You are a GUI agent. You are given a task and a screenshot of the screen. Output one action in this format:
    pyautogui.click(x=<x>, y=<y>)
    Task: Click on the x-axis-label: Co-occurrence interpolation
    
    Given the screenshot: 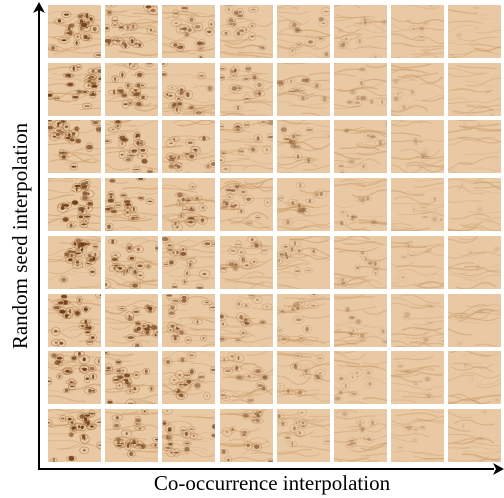 What is the action you would take?
    pyautogui.click(x=272, y=483)
    